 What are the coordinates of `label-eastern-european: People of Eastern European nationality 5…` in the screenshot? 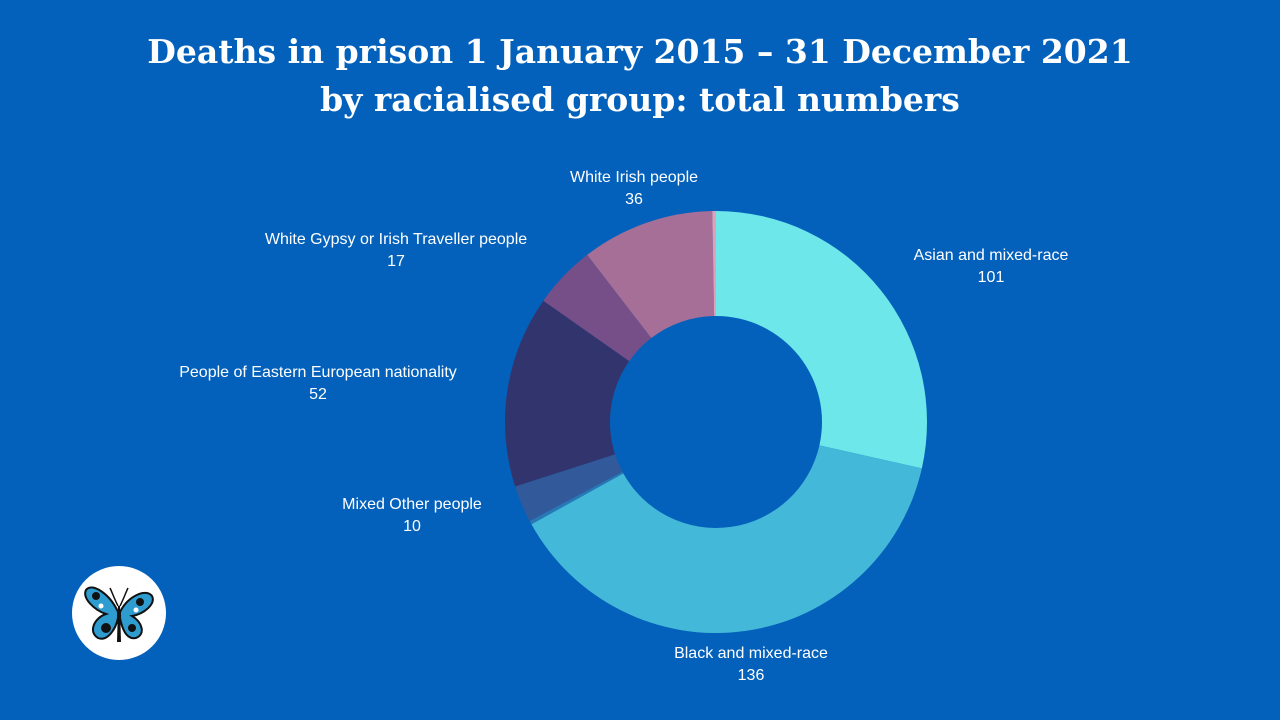 It's located at (318, 384).